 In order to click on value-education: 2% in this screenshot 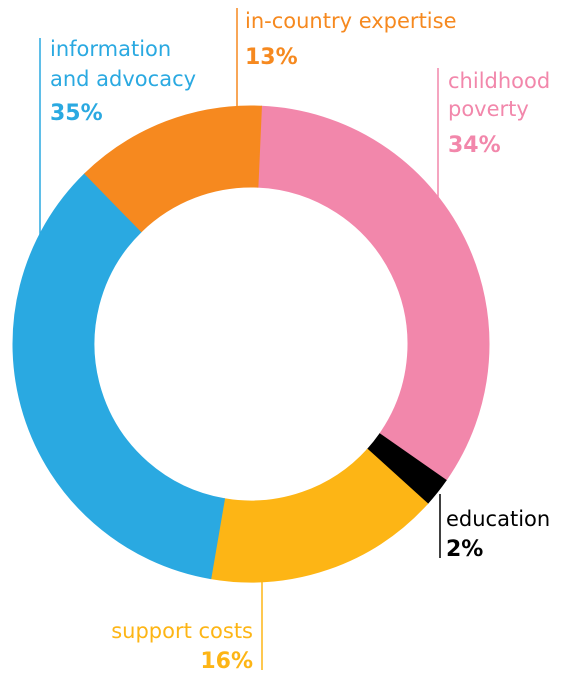, I will do `click(464, 549)`.